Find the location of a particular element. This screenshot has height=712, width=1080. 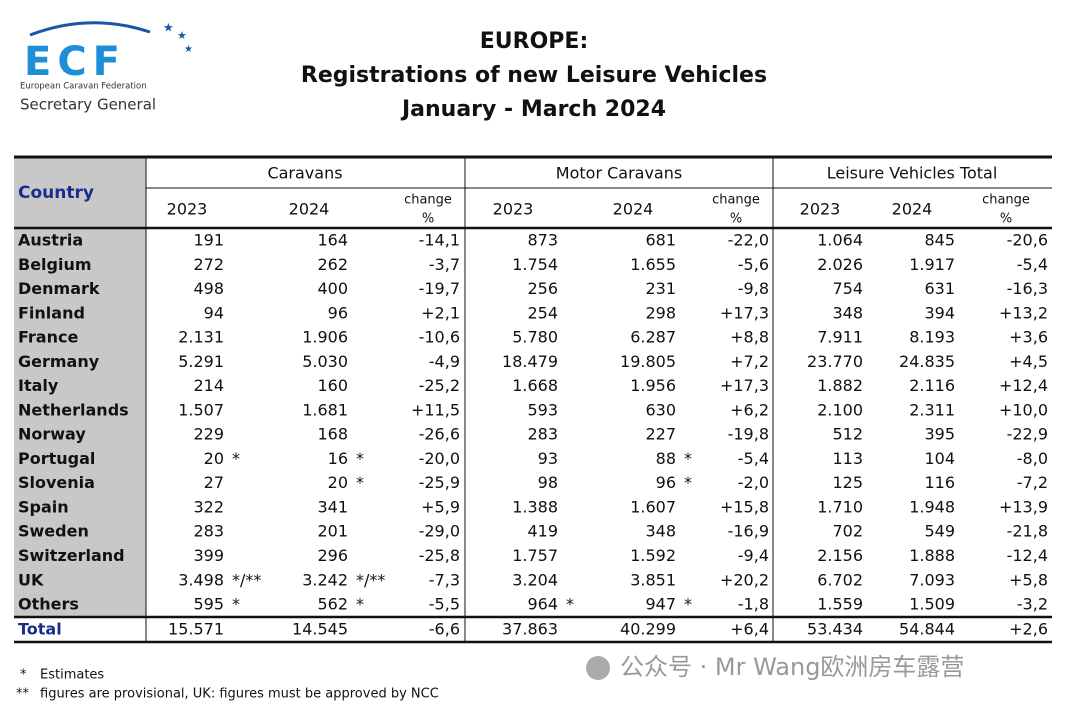

cell-value: 1.710 is located at coordinates (840, 506).